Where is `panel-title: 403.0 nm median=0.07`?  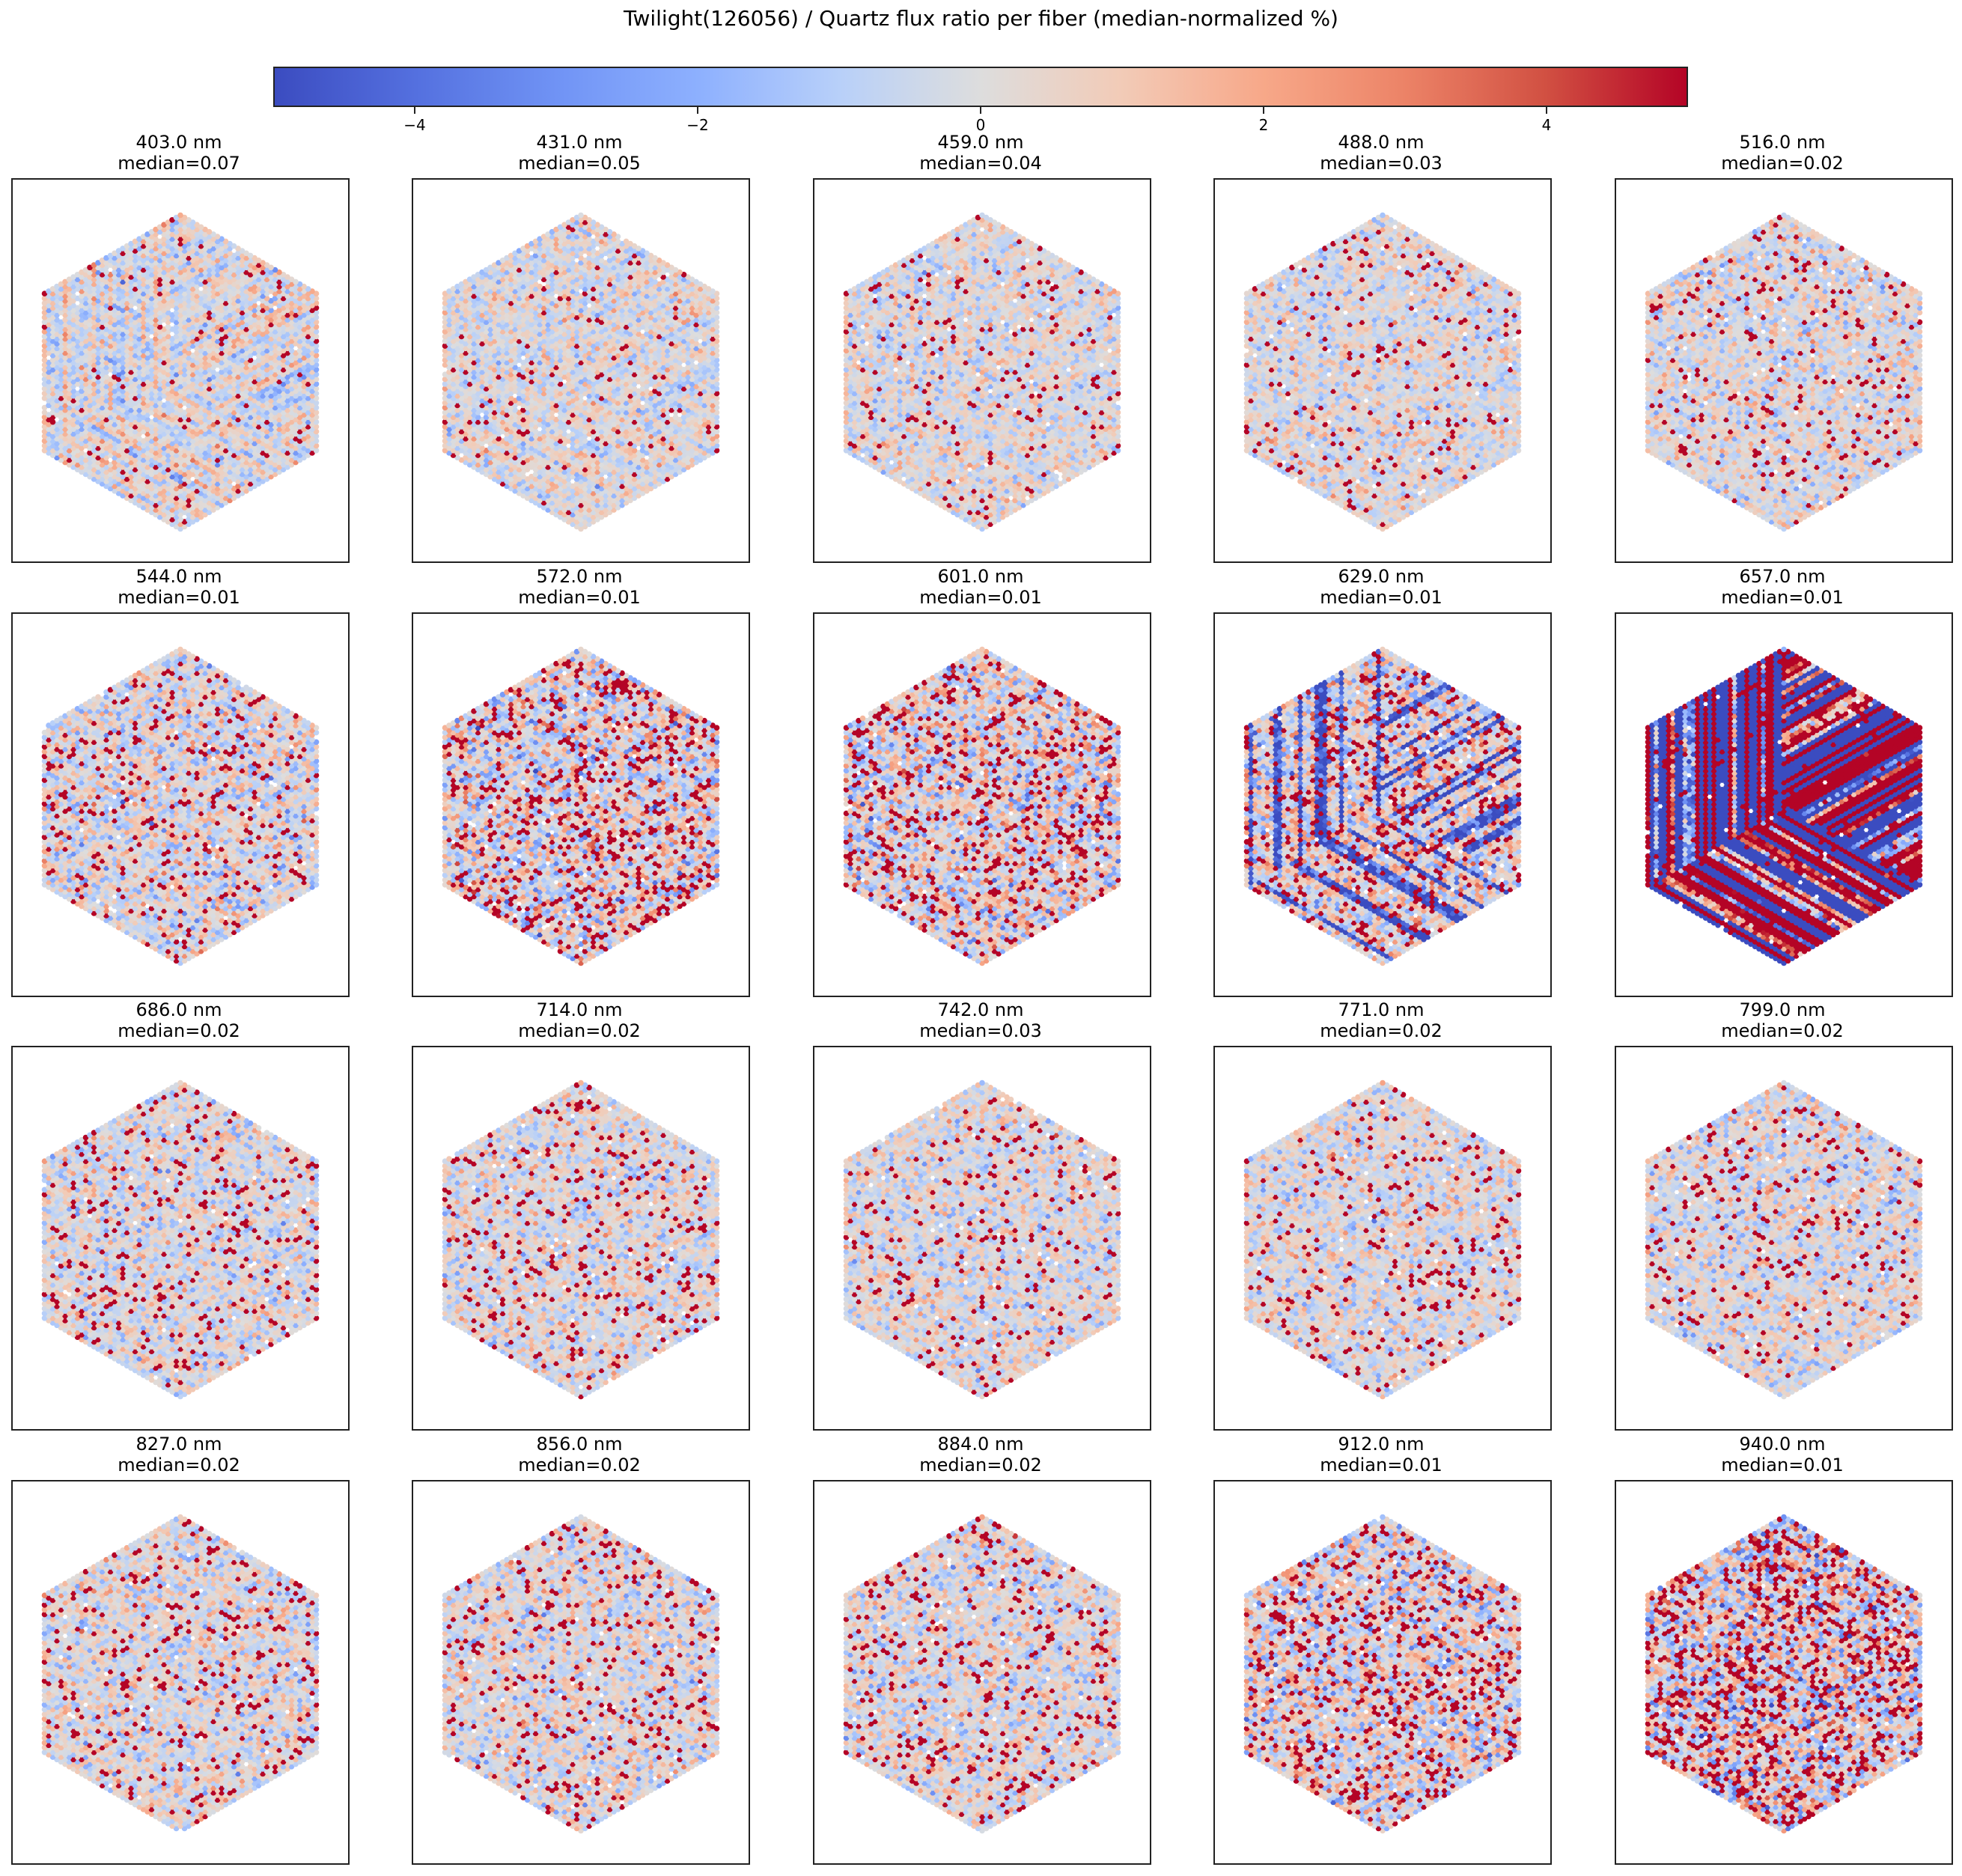
panel-title: 403.0 nm median=0.07 is located at coordinates (179, 153).